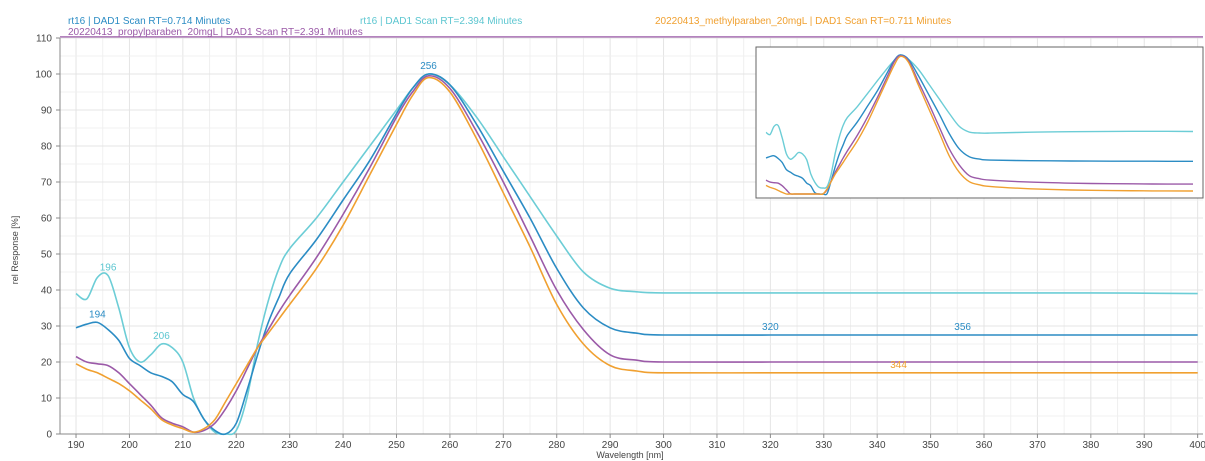 The width and height of the screenshot is (1205, 461). What do you see at coordinates (930, 445) in the screenshot?
I see `x-tick-label: 350` at bounding box center [930, 445].